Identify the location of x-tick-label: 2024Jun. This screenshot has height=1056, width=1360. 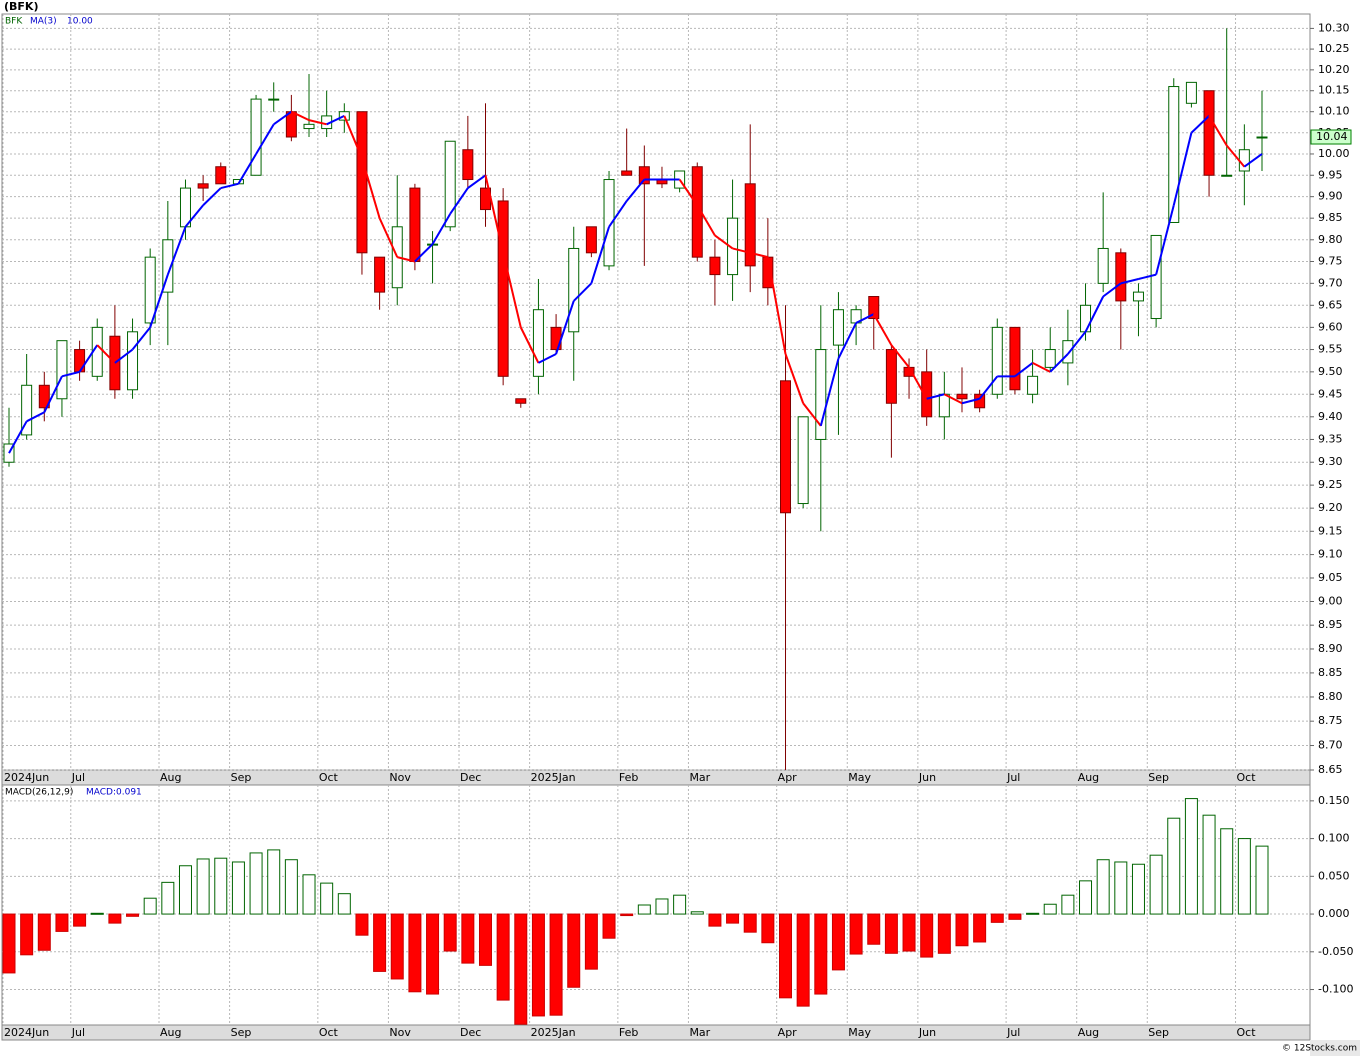
(26, 777).